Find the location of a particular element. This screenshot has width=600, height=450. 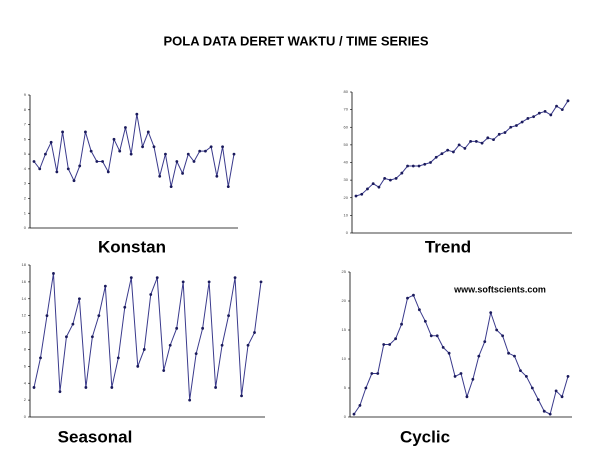

y-tick-label: 3 is located at coordinates (25, 183).